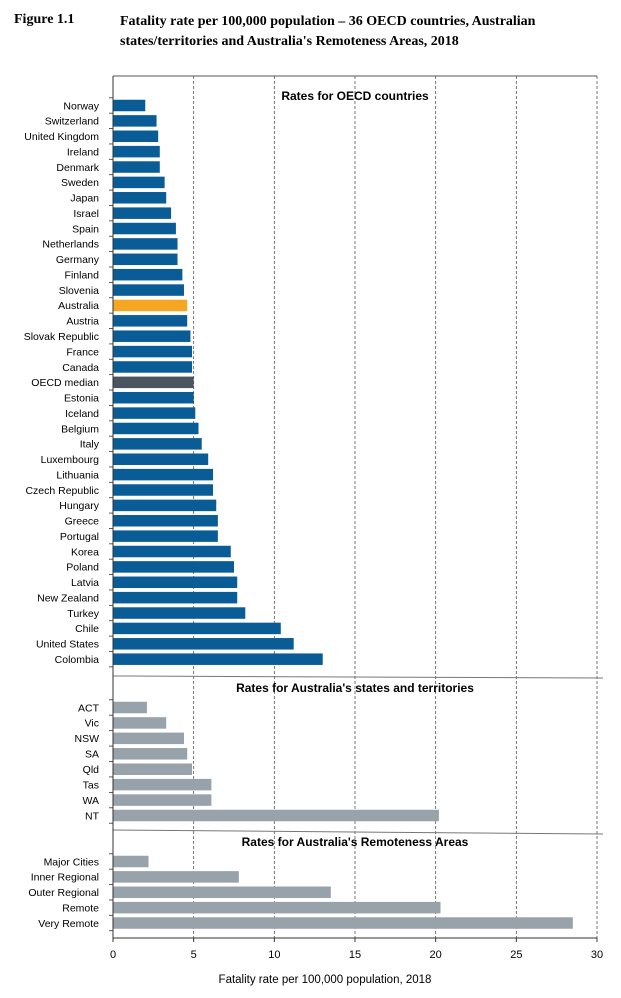  What do you see at coordinates (152, 336) in the screenshot?
I see `bar-slovak-republic` at bounding box center [152, 336].